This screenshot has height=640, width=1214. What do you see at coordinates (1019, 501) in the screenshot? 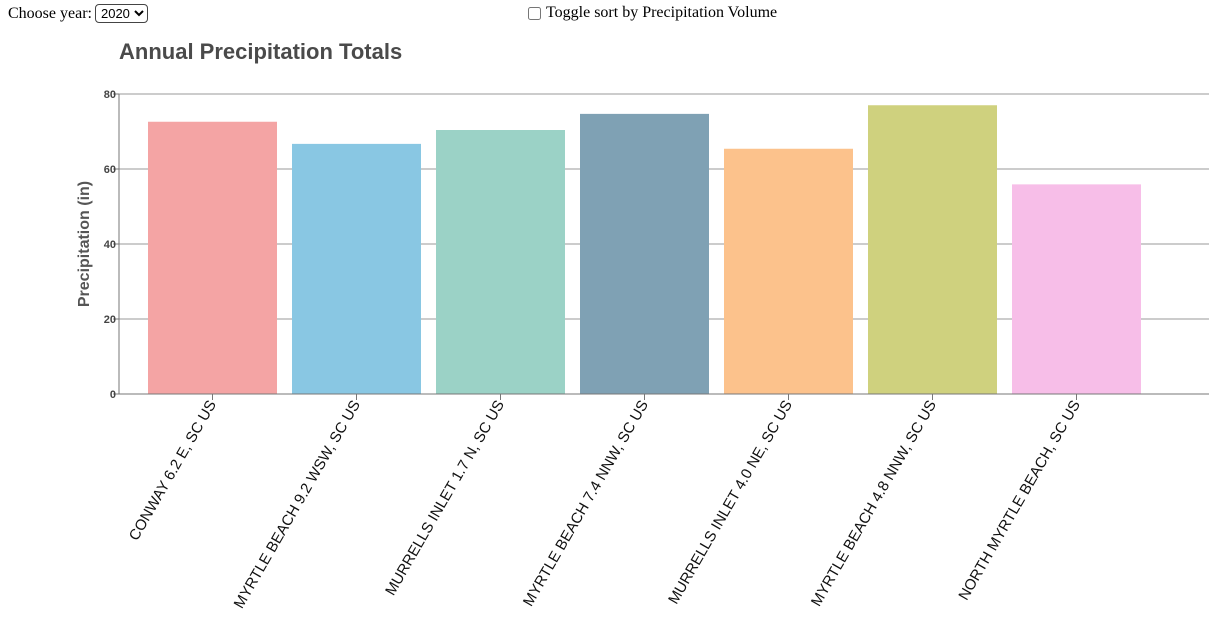
I see `x-tick-label: NORTH MYRTLE BEACH, SC US` at bounding box center [1019, 501].